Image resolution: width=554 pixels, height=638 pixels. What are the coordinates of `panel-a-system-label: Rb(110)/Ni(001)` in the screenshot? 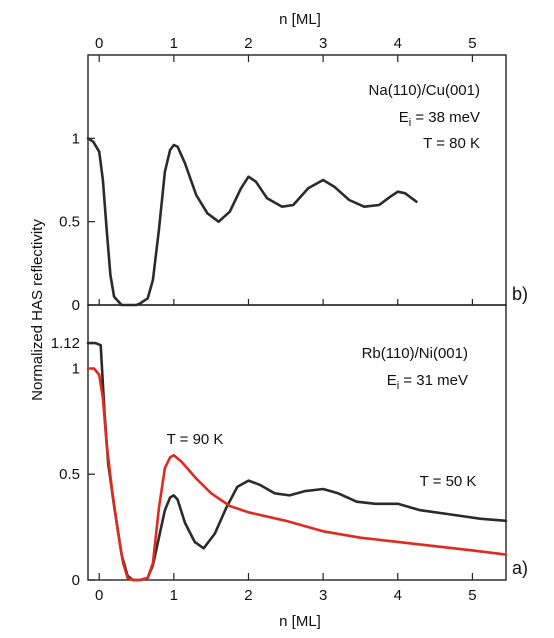 It's located at (415, 353).